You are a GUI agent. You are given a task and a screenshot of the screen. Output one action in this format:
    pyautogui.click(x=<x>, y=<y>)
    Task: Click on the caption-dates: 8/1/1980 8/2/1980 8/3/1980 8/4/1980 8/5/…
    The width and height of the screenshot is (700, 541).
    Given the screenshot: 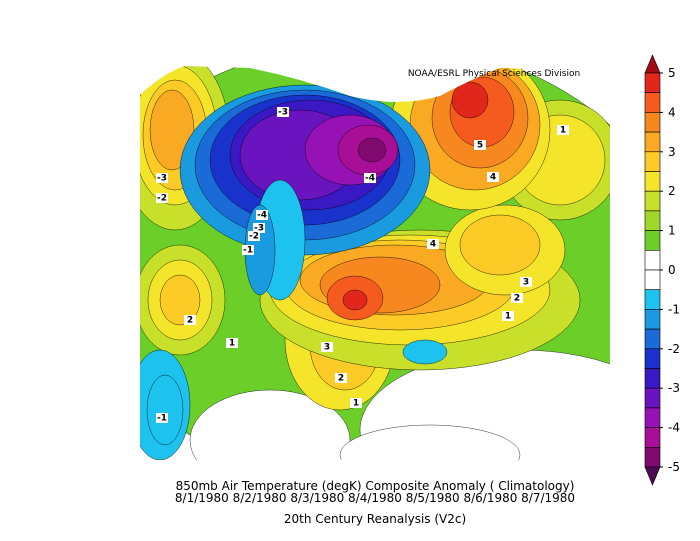 What is the action you would take?
    pyautogui.click(x=375, y=498)
    